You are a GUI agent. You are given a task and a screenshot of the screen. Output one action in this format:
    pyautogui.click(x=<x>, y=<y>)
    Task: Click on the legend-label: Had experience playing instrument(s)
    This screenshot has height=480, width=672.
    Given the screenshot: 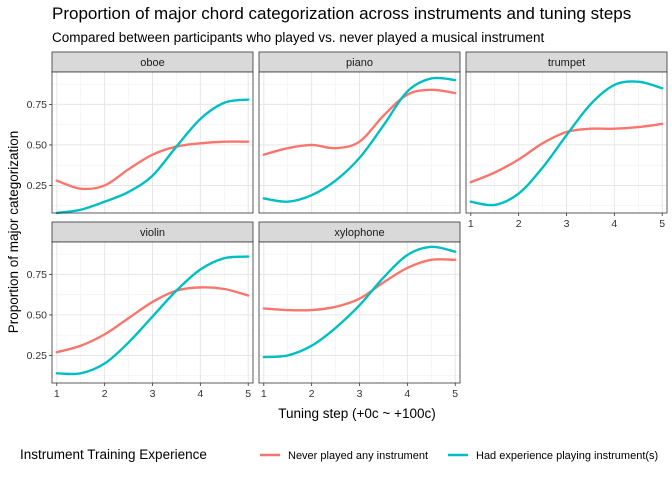 What is the action you would take?
    pyautogui.click(x=567, y=456)
    